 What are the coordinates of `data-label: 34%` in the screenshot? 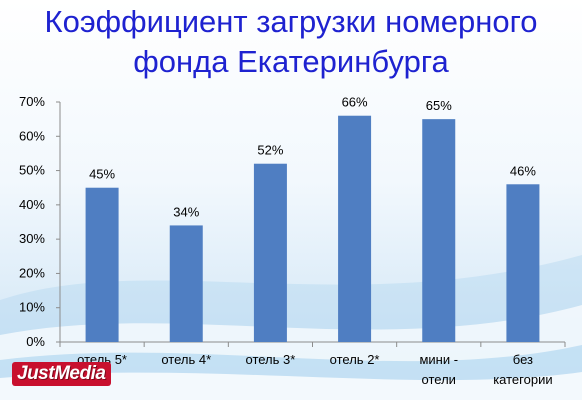 It's located at (186, 211).